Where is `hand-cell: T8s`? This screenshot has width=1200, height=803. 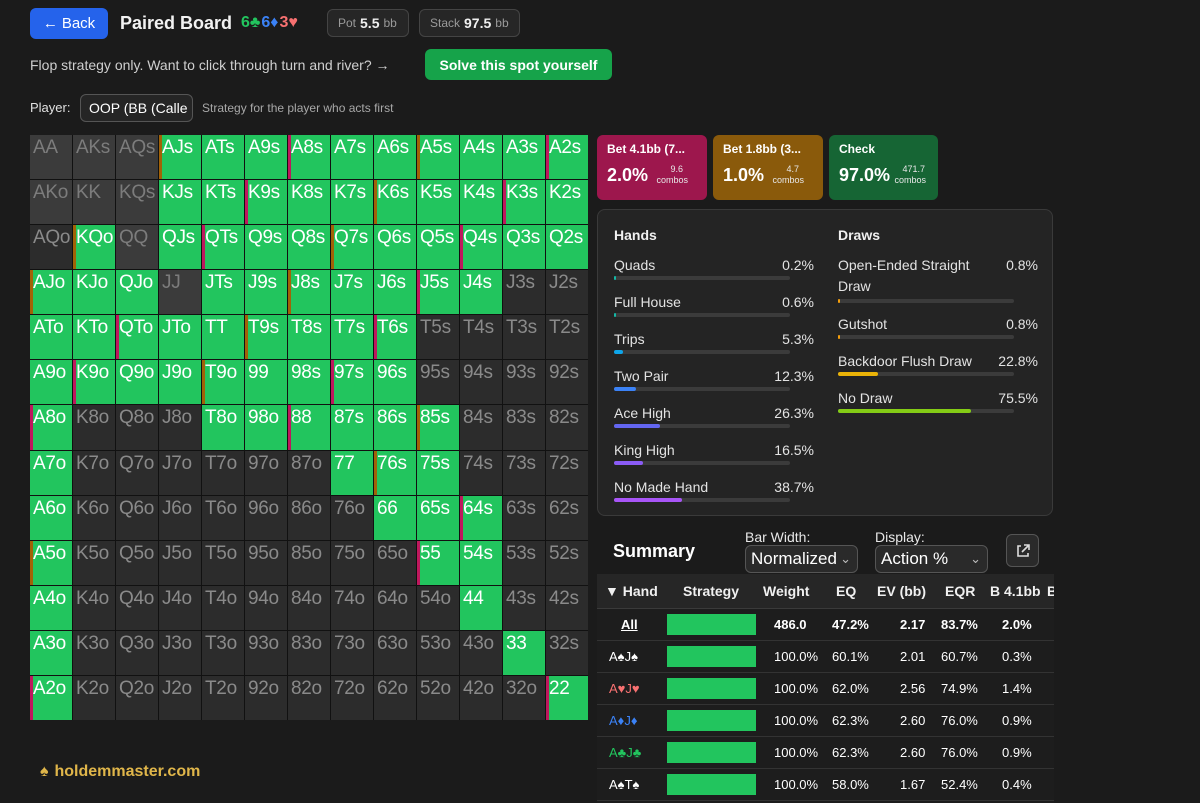
hand-cell: T8s is located at coordinates (309, 337).